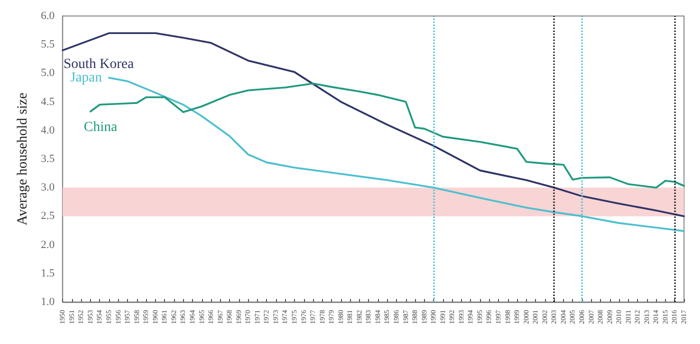 Image resolution: width=700 pixels, height=344 pixels. Describe the element at coordinates (99, 64) in the screenshot. I see `series-label: South Korea` at that location.